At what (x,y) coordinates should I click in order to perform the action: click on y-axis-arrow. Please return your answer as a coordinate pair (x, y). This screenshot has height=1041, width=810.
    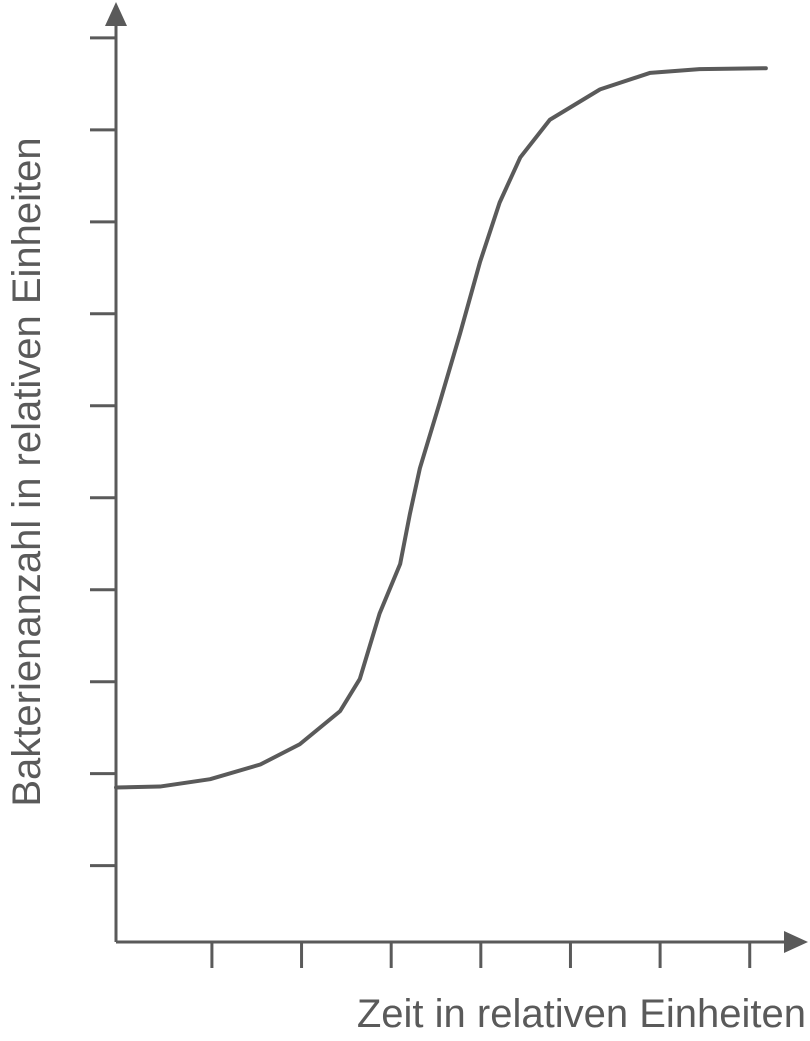
    Looking at the image, I should click on (116, 14).